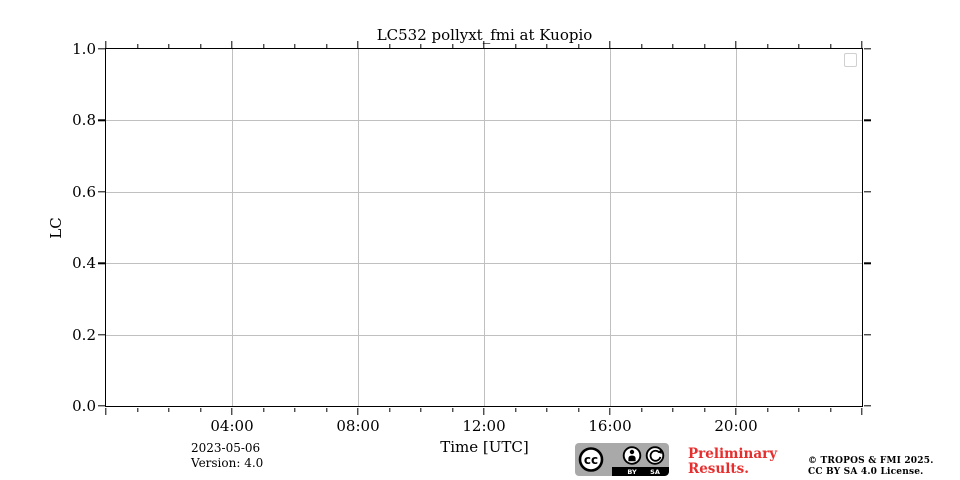 The width and height of the screenshot is (960, 480). What do you see at coordinates (84, 263) in the screenshot?
I see `y-tick-label: 0.4` at bounding box center [84, 263].